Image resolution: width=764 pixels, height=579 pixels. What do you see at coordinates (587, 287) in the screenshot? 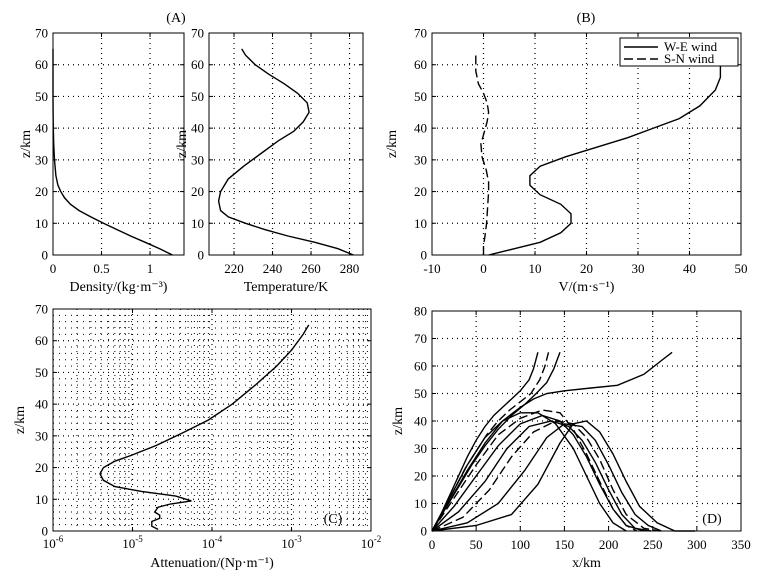
I see `x-axis-label: V/(m·s⁻¹)` at bounding box center [587, 287].